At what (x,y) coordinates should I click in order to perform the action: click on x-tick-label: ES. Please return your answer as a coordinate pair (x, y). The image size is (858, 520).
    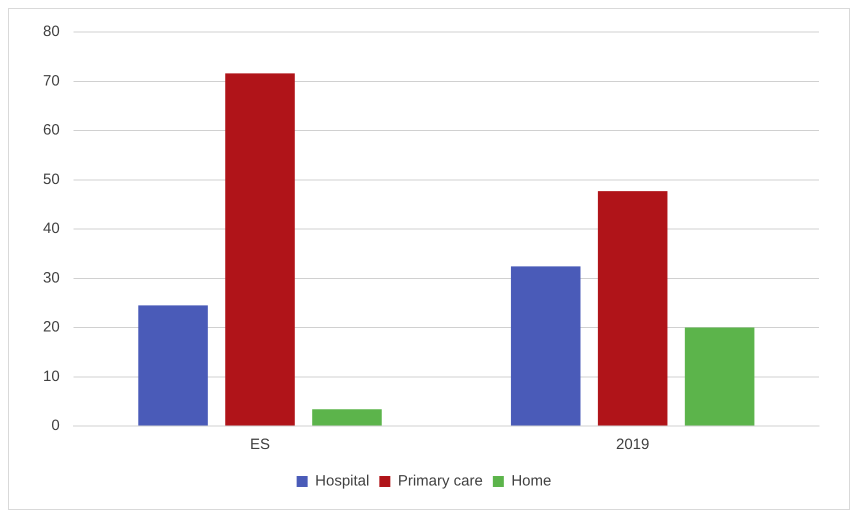
    Looking at the image, I should click on (260, 445).